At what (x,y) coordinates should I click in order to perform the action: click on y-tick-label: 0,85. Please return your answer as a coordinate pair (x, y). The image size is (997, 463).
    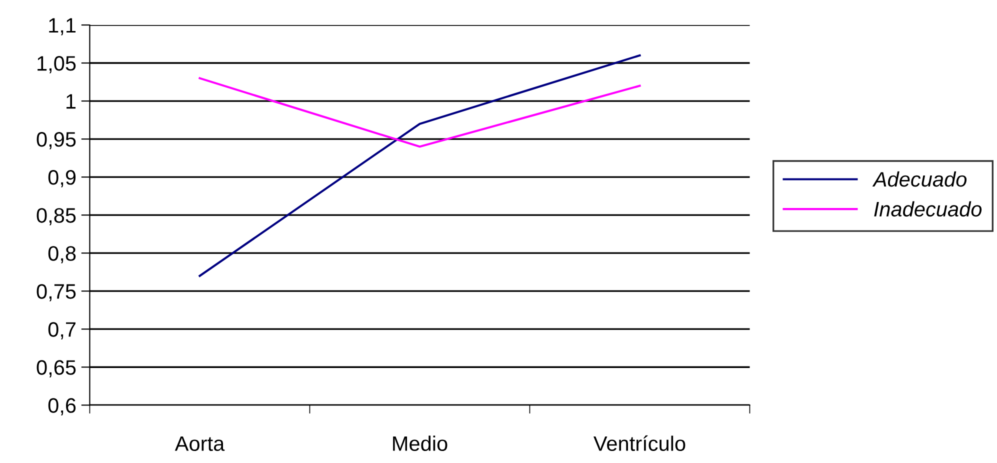
    Looking at the image, I should click on (56, 217).